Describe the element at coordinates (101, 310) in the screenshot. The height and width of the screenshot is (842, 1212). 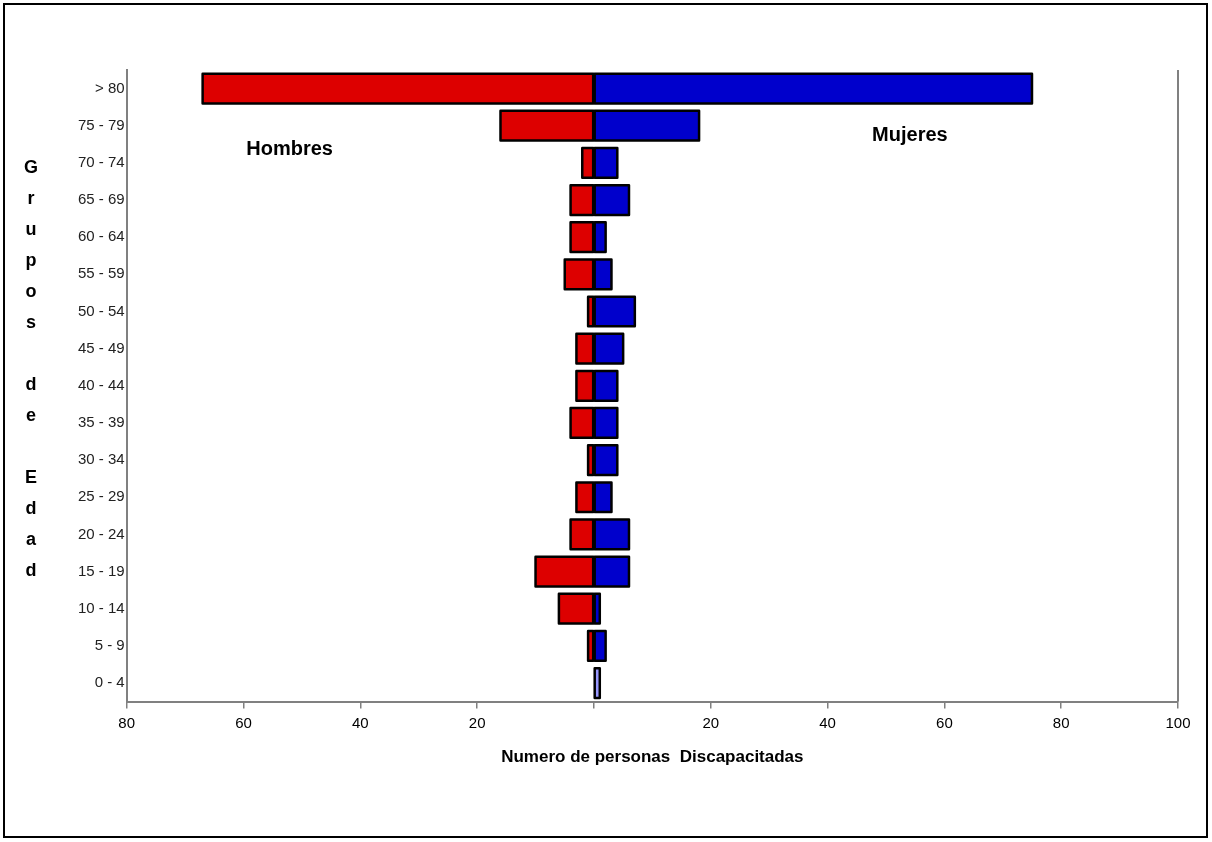
I see `y-tick-label: 50 - 54` at that location.